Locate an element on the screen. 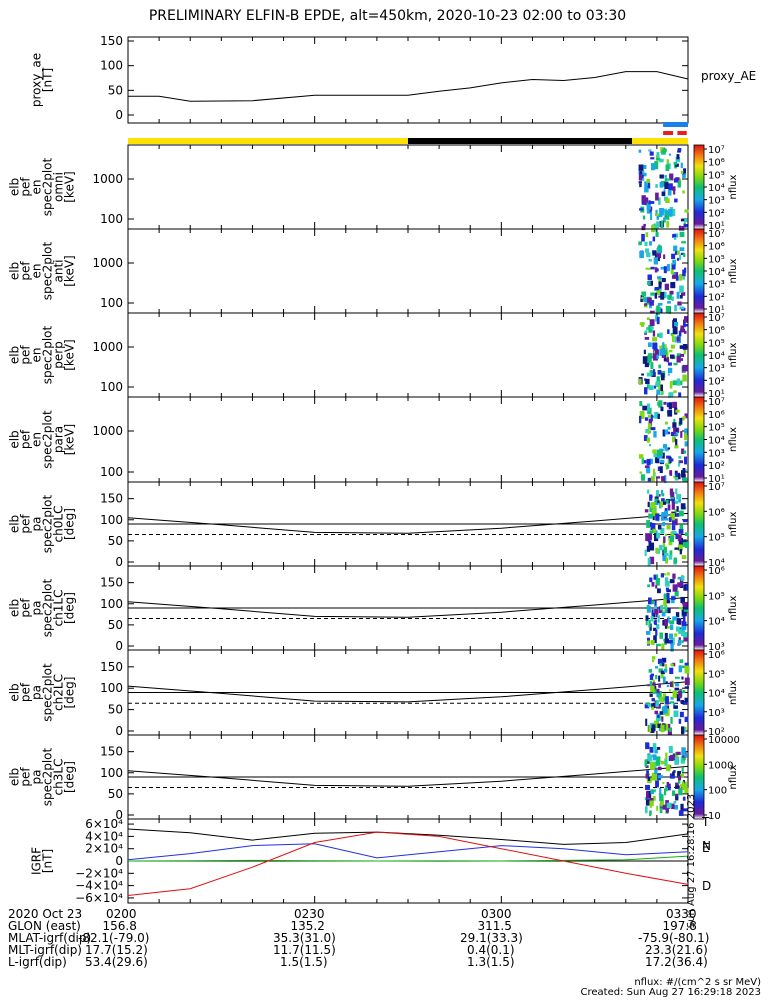 This screenshot has height=1000, width=775. pitch-panel-1-cbar-label: 10⁵ is located at coordinates (716, 596).